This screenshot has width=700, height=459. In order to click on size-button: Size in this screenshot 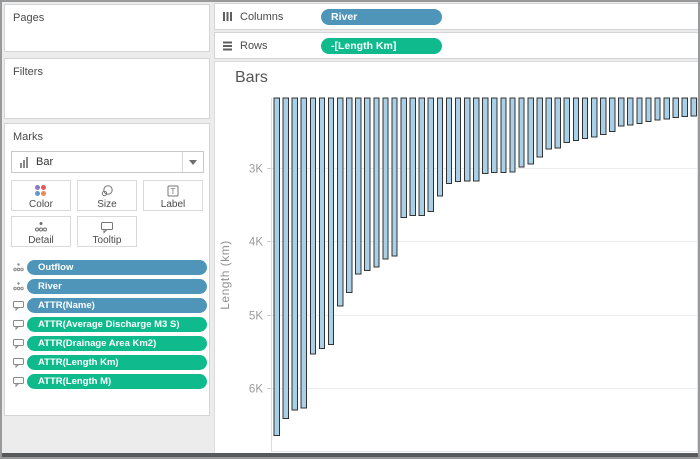, I will do `click(107, 195)`.